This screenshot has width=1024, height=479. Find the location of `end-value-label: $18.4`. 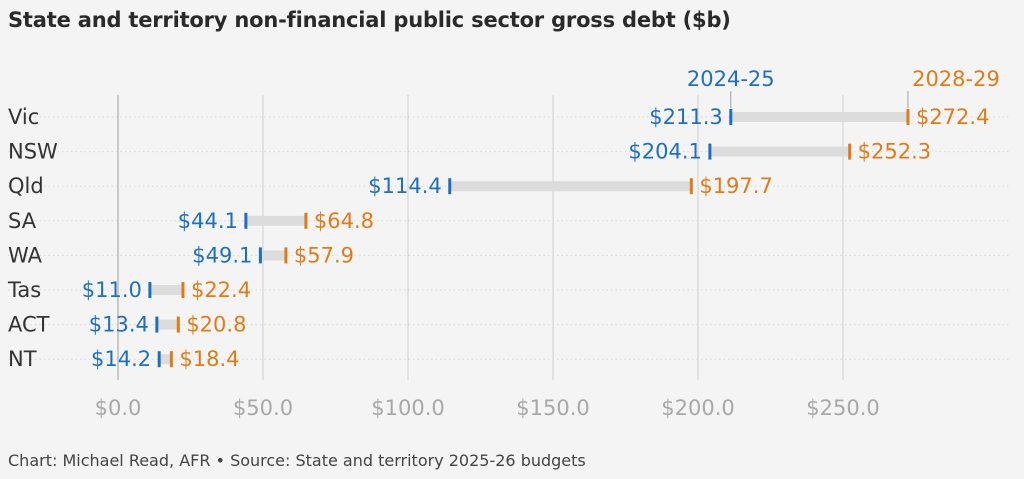

end-value-label: $18.4 is located at coordinates (209, 359).